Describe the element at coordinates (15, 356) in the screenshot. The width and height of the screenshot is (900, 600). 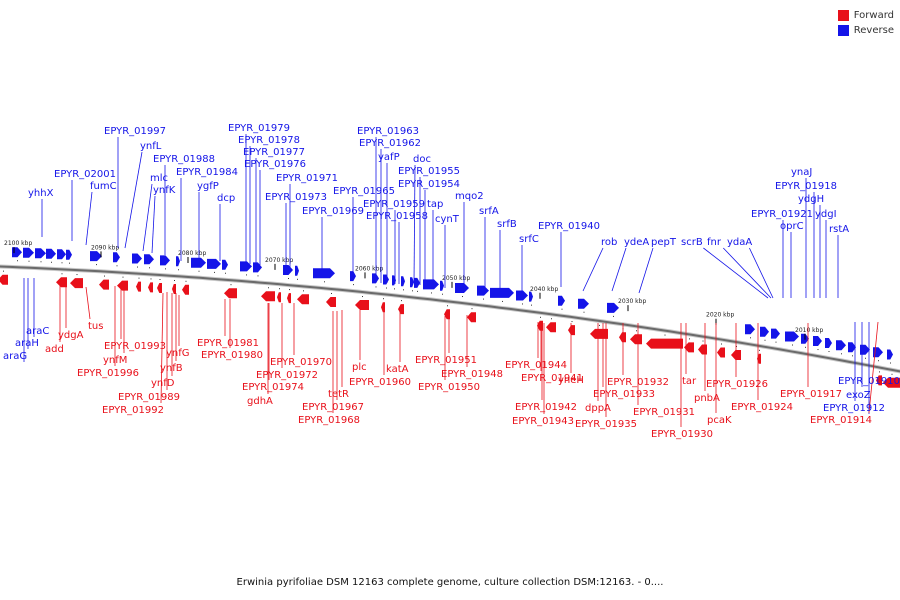
I see `gene-label-arag: araG` at that location.